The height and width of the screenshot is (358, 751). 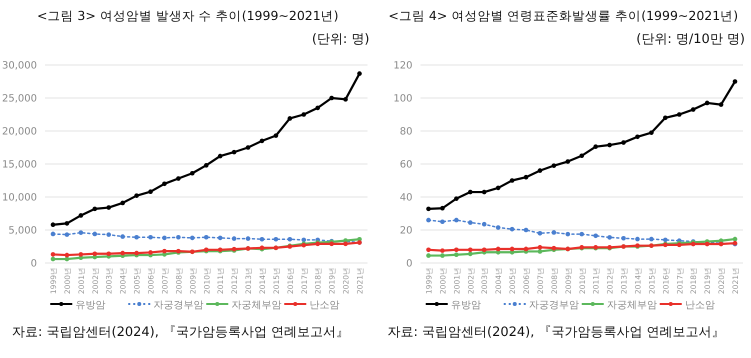 What do you see at coordinates (402, 99) in the screenshot?
I see `y-tick-label: 100` at bounding box center [402, 99].